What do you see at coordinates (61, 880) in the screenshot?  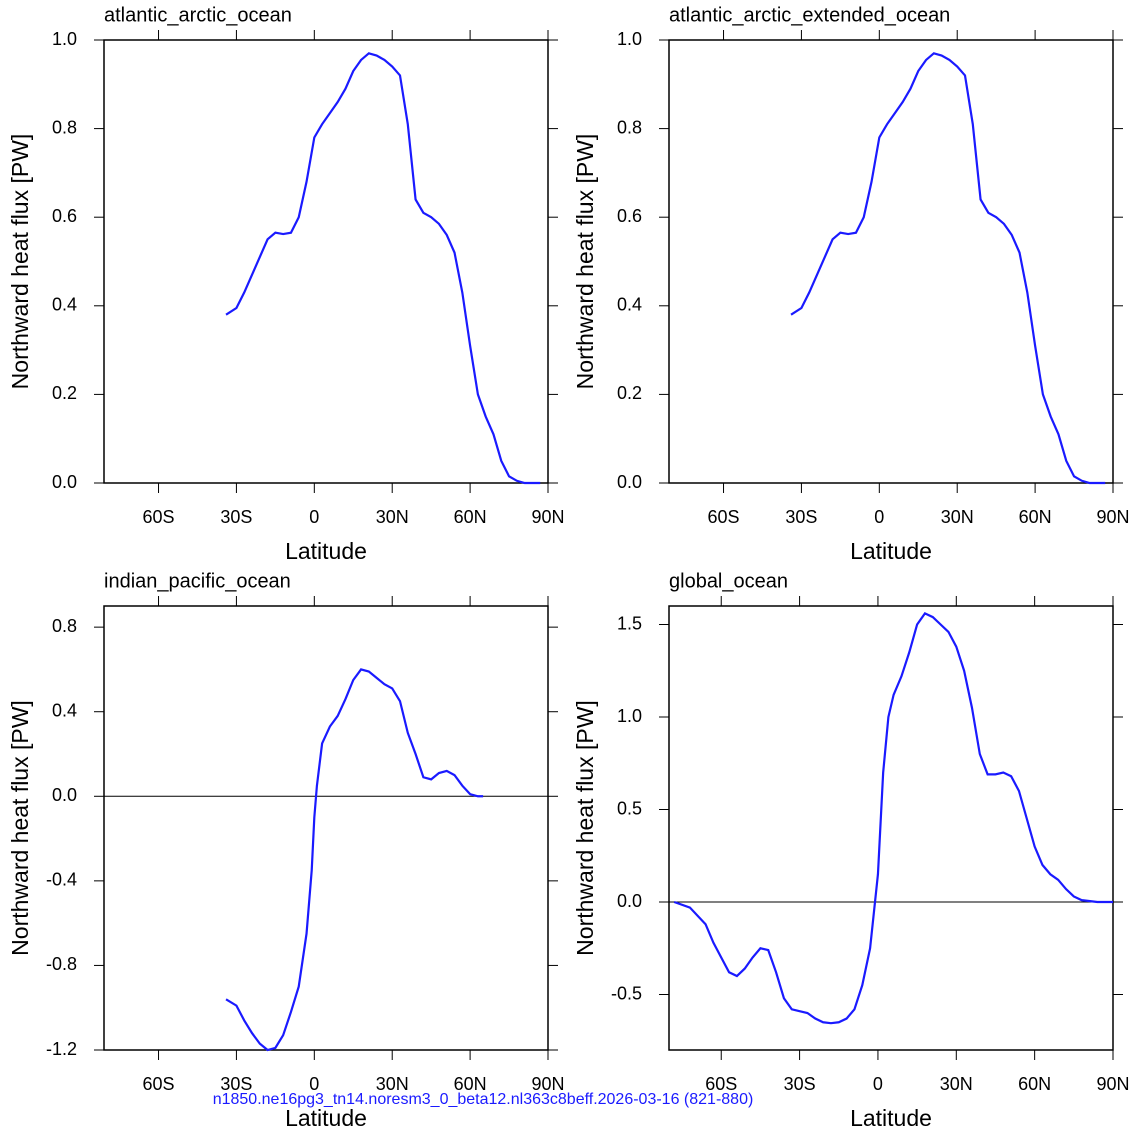 I see `y-tick-label: -0.4` at bounding box center [61, 880].